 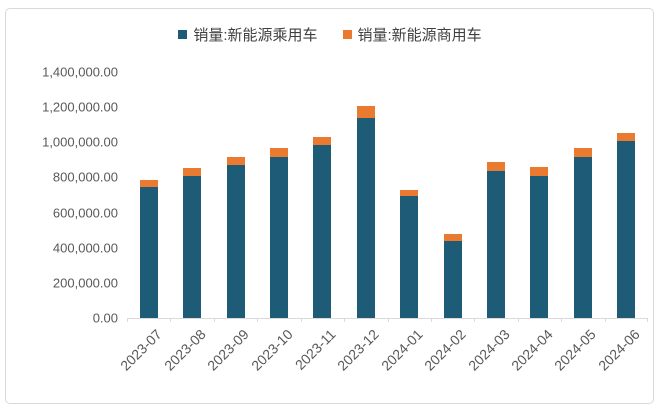 I want to click on y-axis-label: 0.00, so click(x=105, y=318).